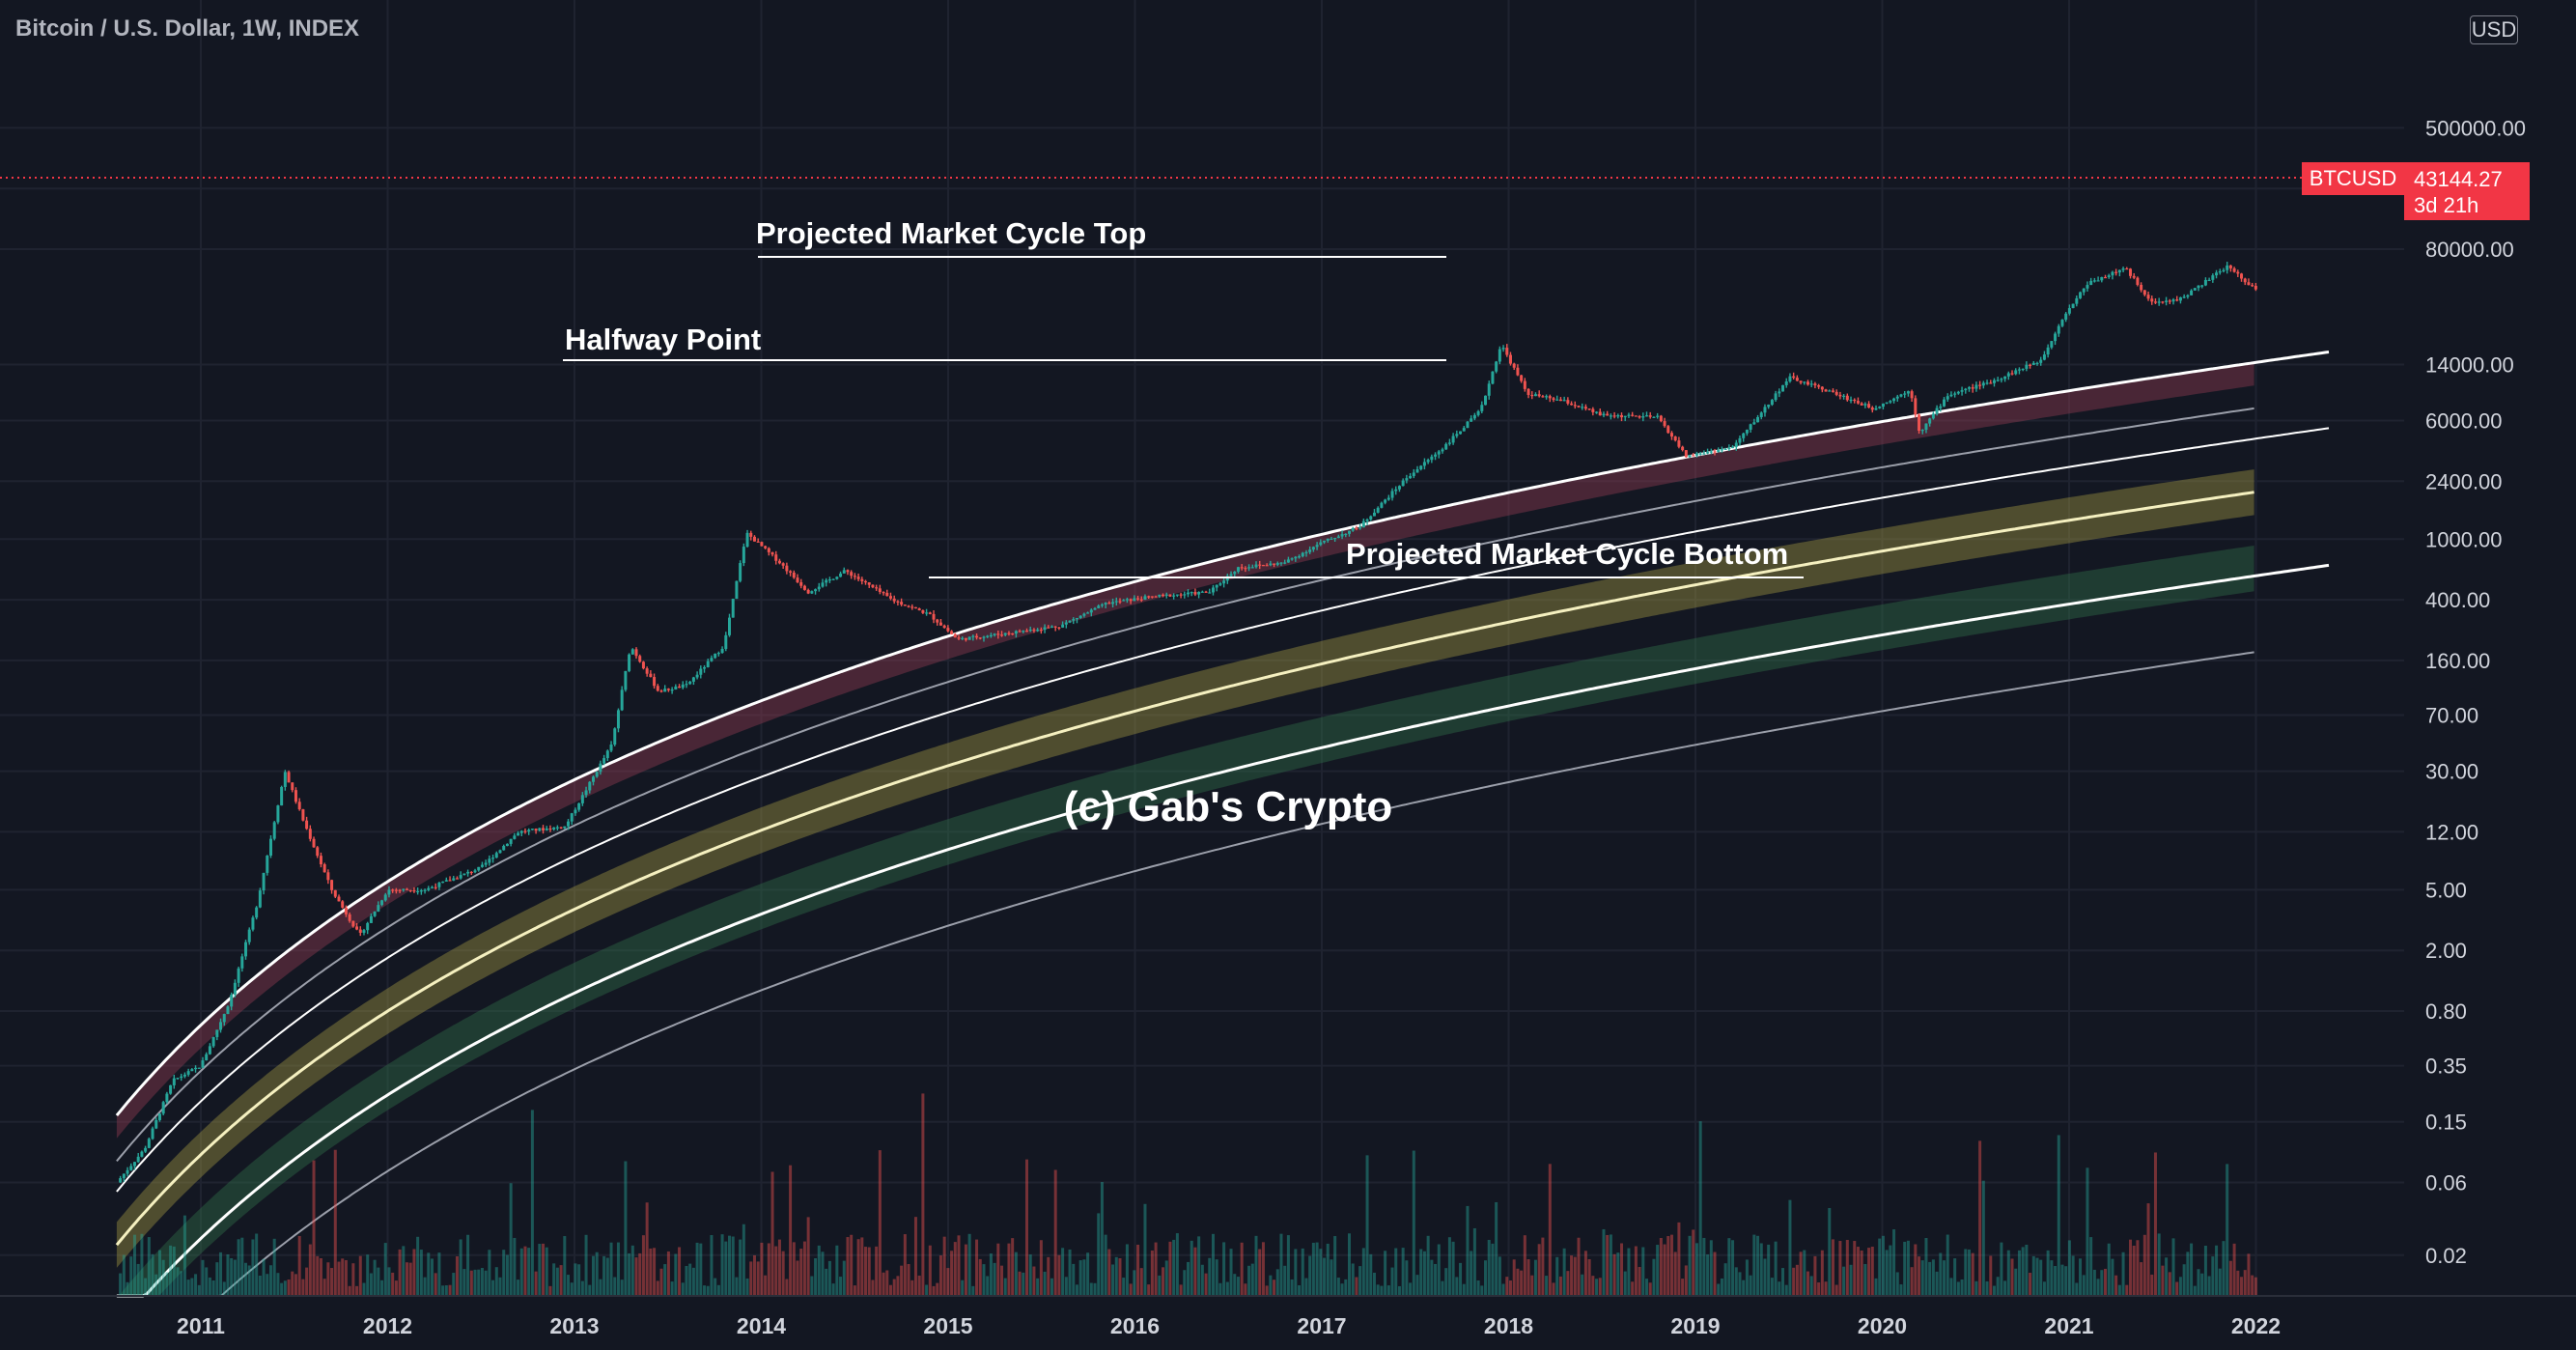 This screenshot has height=1350, width=2576. Describe the element at coordinates (2446, 1183) in the screenshot. I see `y-tick-label: 0.06` at that location.